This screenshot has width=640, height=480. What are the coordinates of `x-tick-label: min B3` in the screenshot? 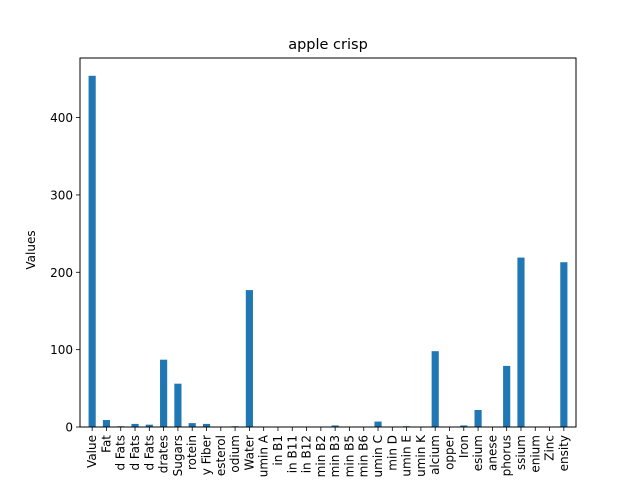 It's located at (335, 456).